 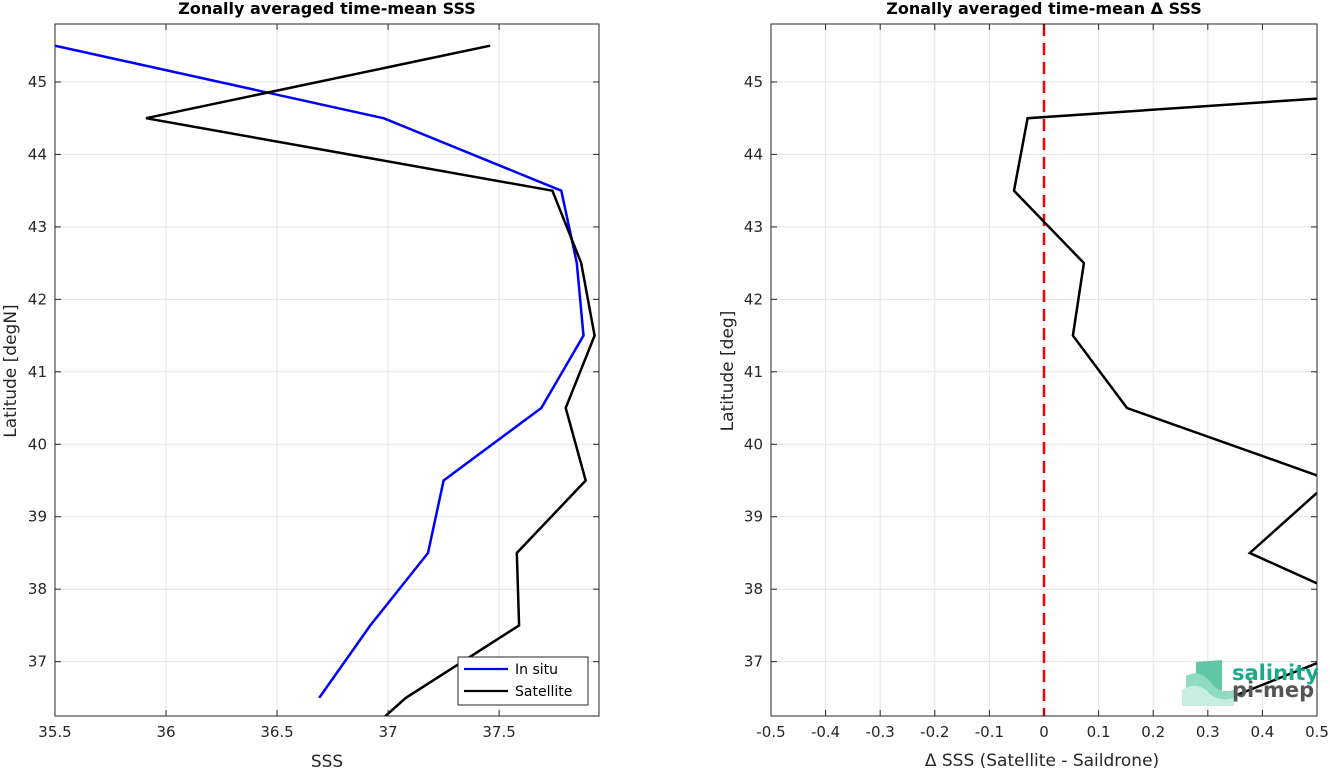 What do you see at coordinates (1208, 695) in the screenshot?
I see `logo-wave-shape-front` at bounding box center [1208, 695].